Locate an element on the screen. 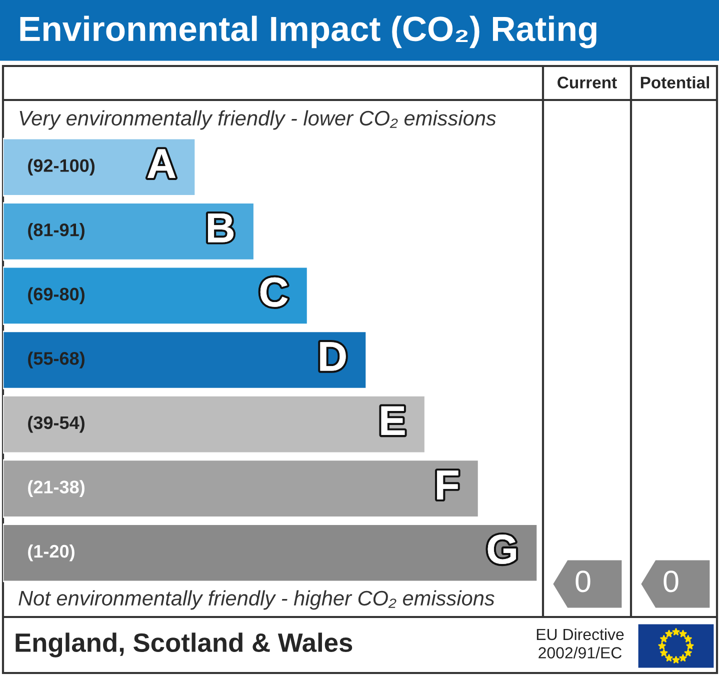 The height and width of the screenshot is (675, 719). text: Not environmentally friendly - higher CO₂ emissions is located at coordinates (256, 600).